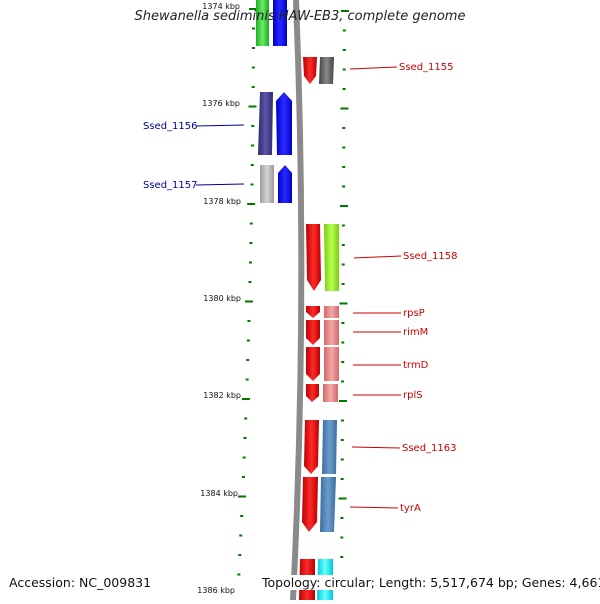 Image resolution: width=600 pixels, height=604 pixels. What do you see at coordinates (426, 67) in the screenshot?
I see `gene-label-ssed-1155: Ssed_1155` at bounding box center [426, 67].